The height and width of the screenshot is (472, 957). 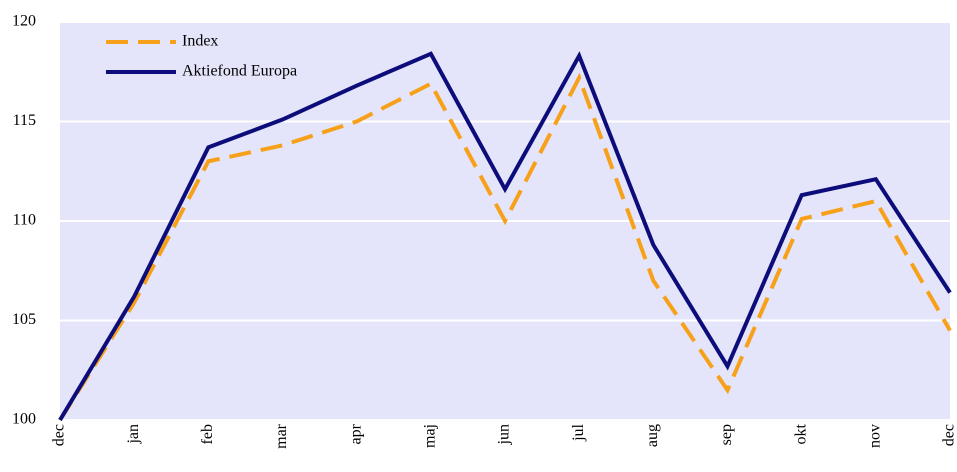 What do you see at coordinates (430, 436) in the screenshot?
I see `x-tick-label: maj` at bounding box center [430, 436].